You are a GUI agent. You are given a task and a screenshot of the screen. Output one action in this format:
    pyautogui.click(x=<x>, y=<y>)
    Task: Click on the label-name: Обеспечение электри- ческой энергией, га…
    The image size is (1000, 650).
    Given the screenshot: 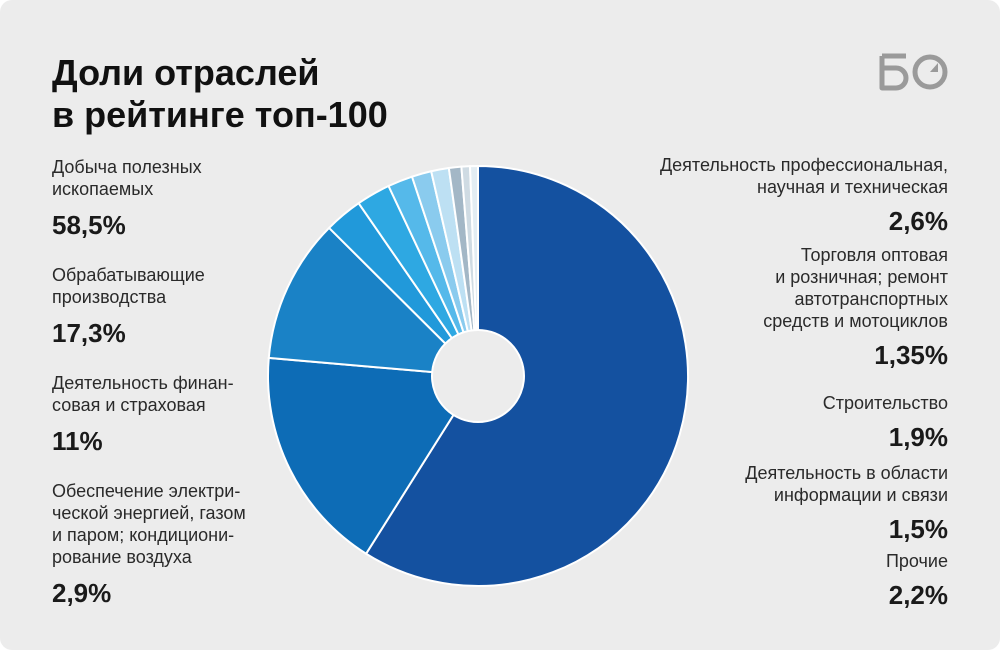 What is the action you would take?
    pyautogui.click(x=172, y=524)
    